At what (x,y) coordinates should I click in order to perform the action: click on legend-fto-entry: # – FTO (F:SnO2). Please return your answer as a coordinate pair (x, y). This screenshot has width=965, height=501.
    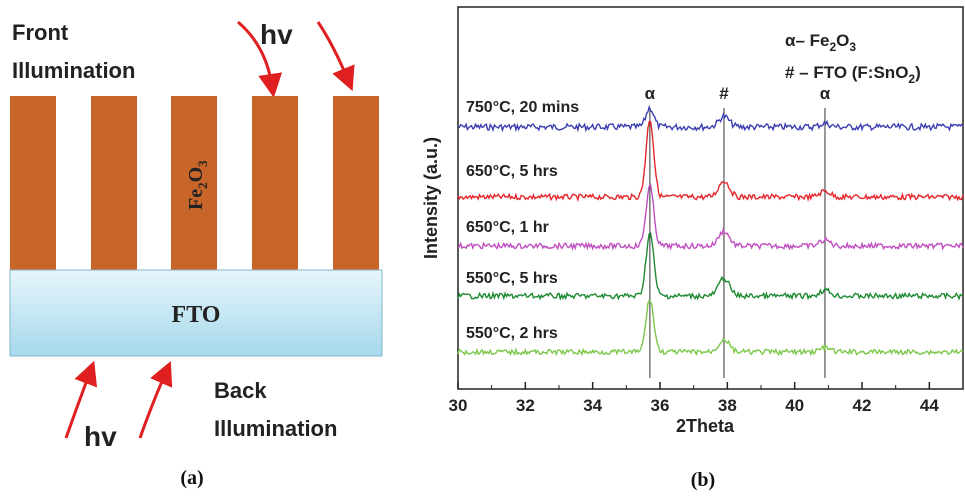
    Looking at the image, I should click on (853, 74).